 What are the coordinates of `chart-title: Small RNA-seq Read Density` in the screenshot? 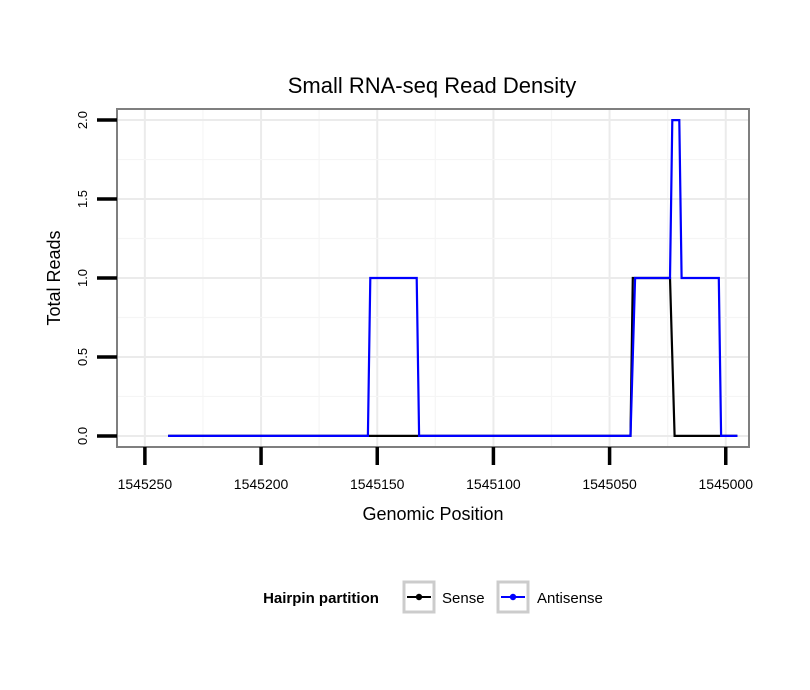 It's located at (432, 85).